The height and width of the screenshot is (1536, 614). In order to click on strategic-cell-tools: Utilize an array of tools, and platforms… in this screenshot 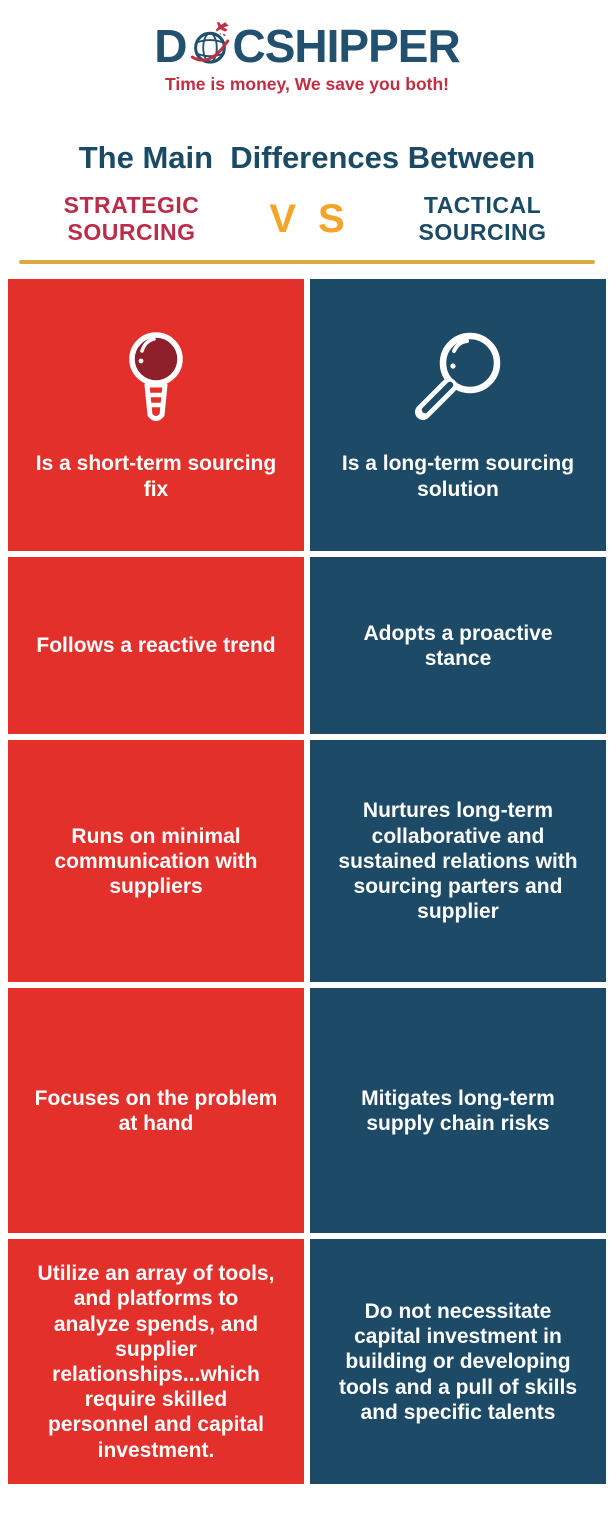, I will do `click(156, 1362)`.